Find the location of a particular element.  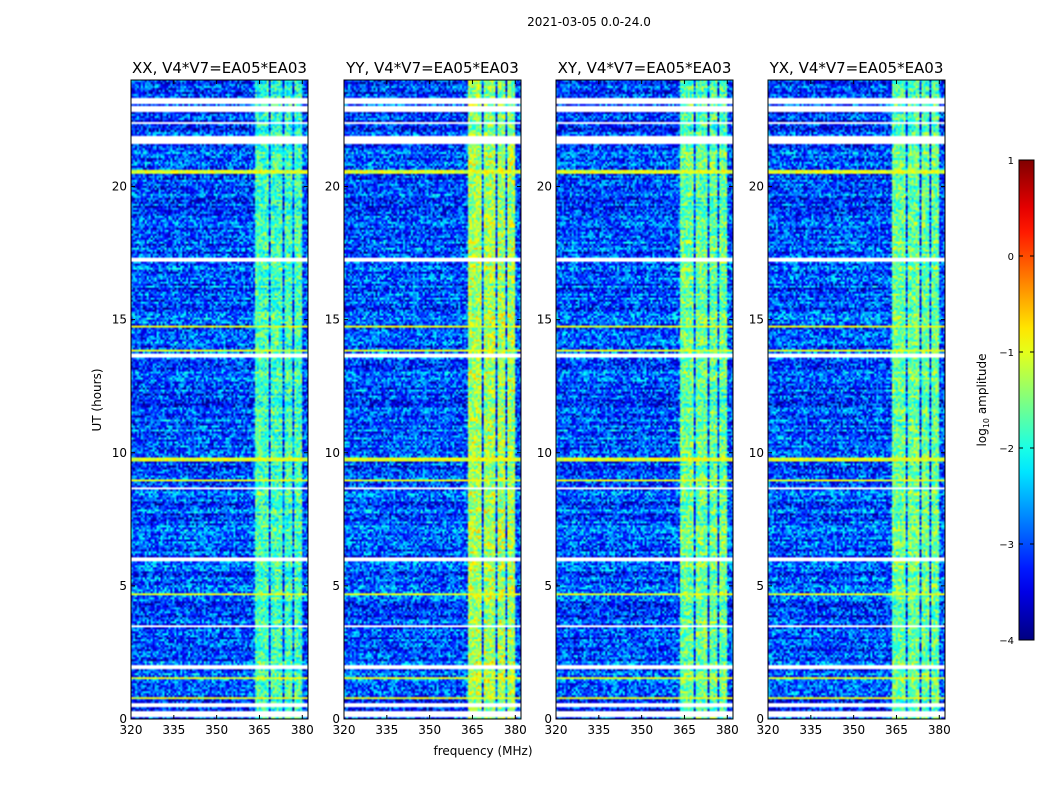

panel-title: XY, V4*V7=EA05*EA03 is located at coordinates (645, 68).